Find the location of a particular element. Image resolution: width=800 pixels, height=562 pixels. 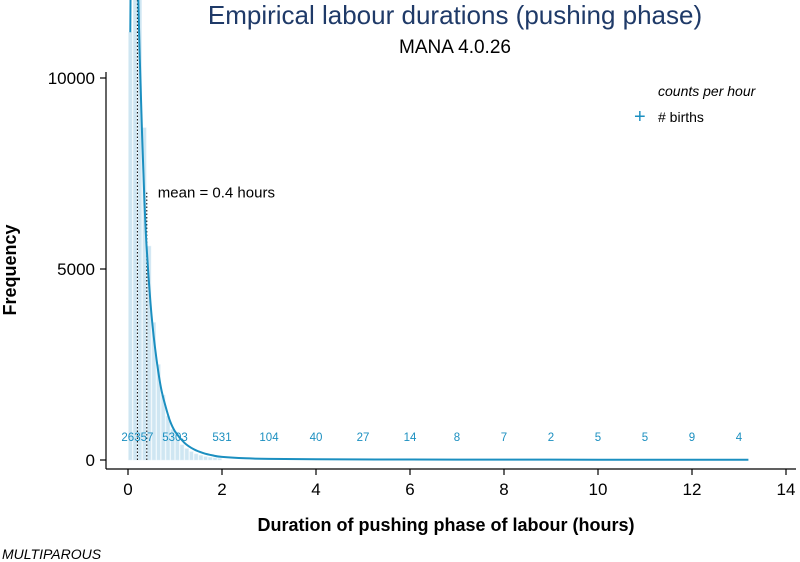

count-label-10: 2 is located at coordinates (551, 438).